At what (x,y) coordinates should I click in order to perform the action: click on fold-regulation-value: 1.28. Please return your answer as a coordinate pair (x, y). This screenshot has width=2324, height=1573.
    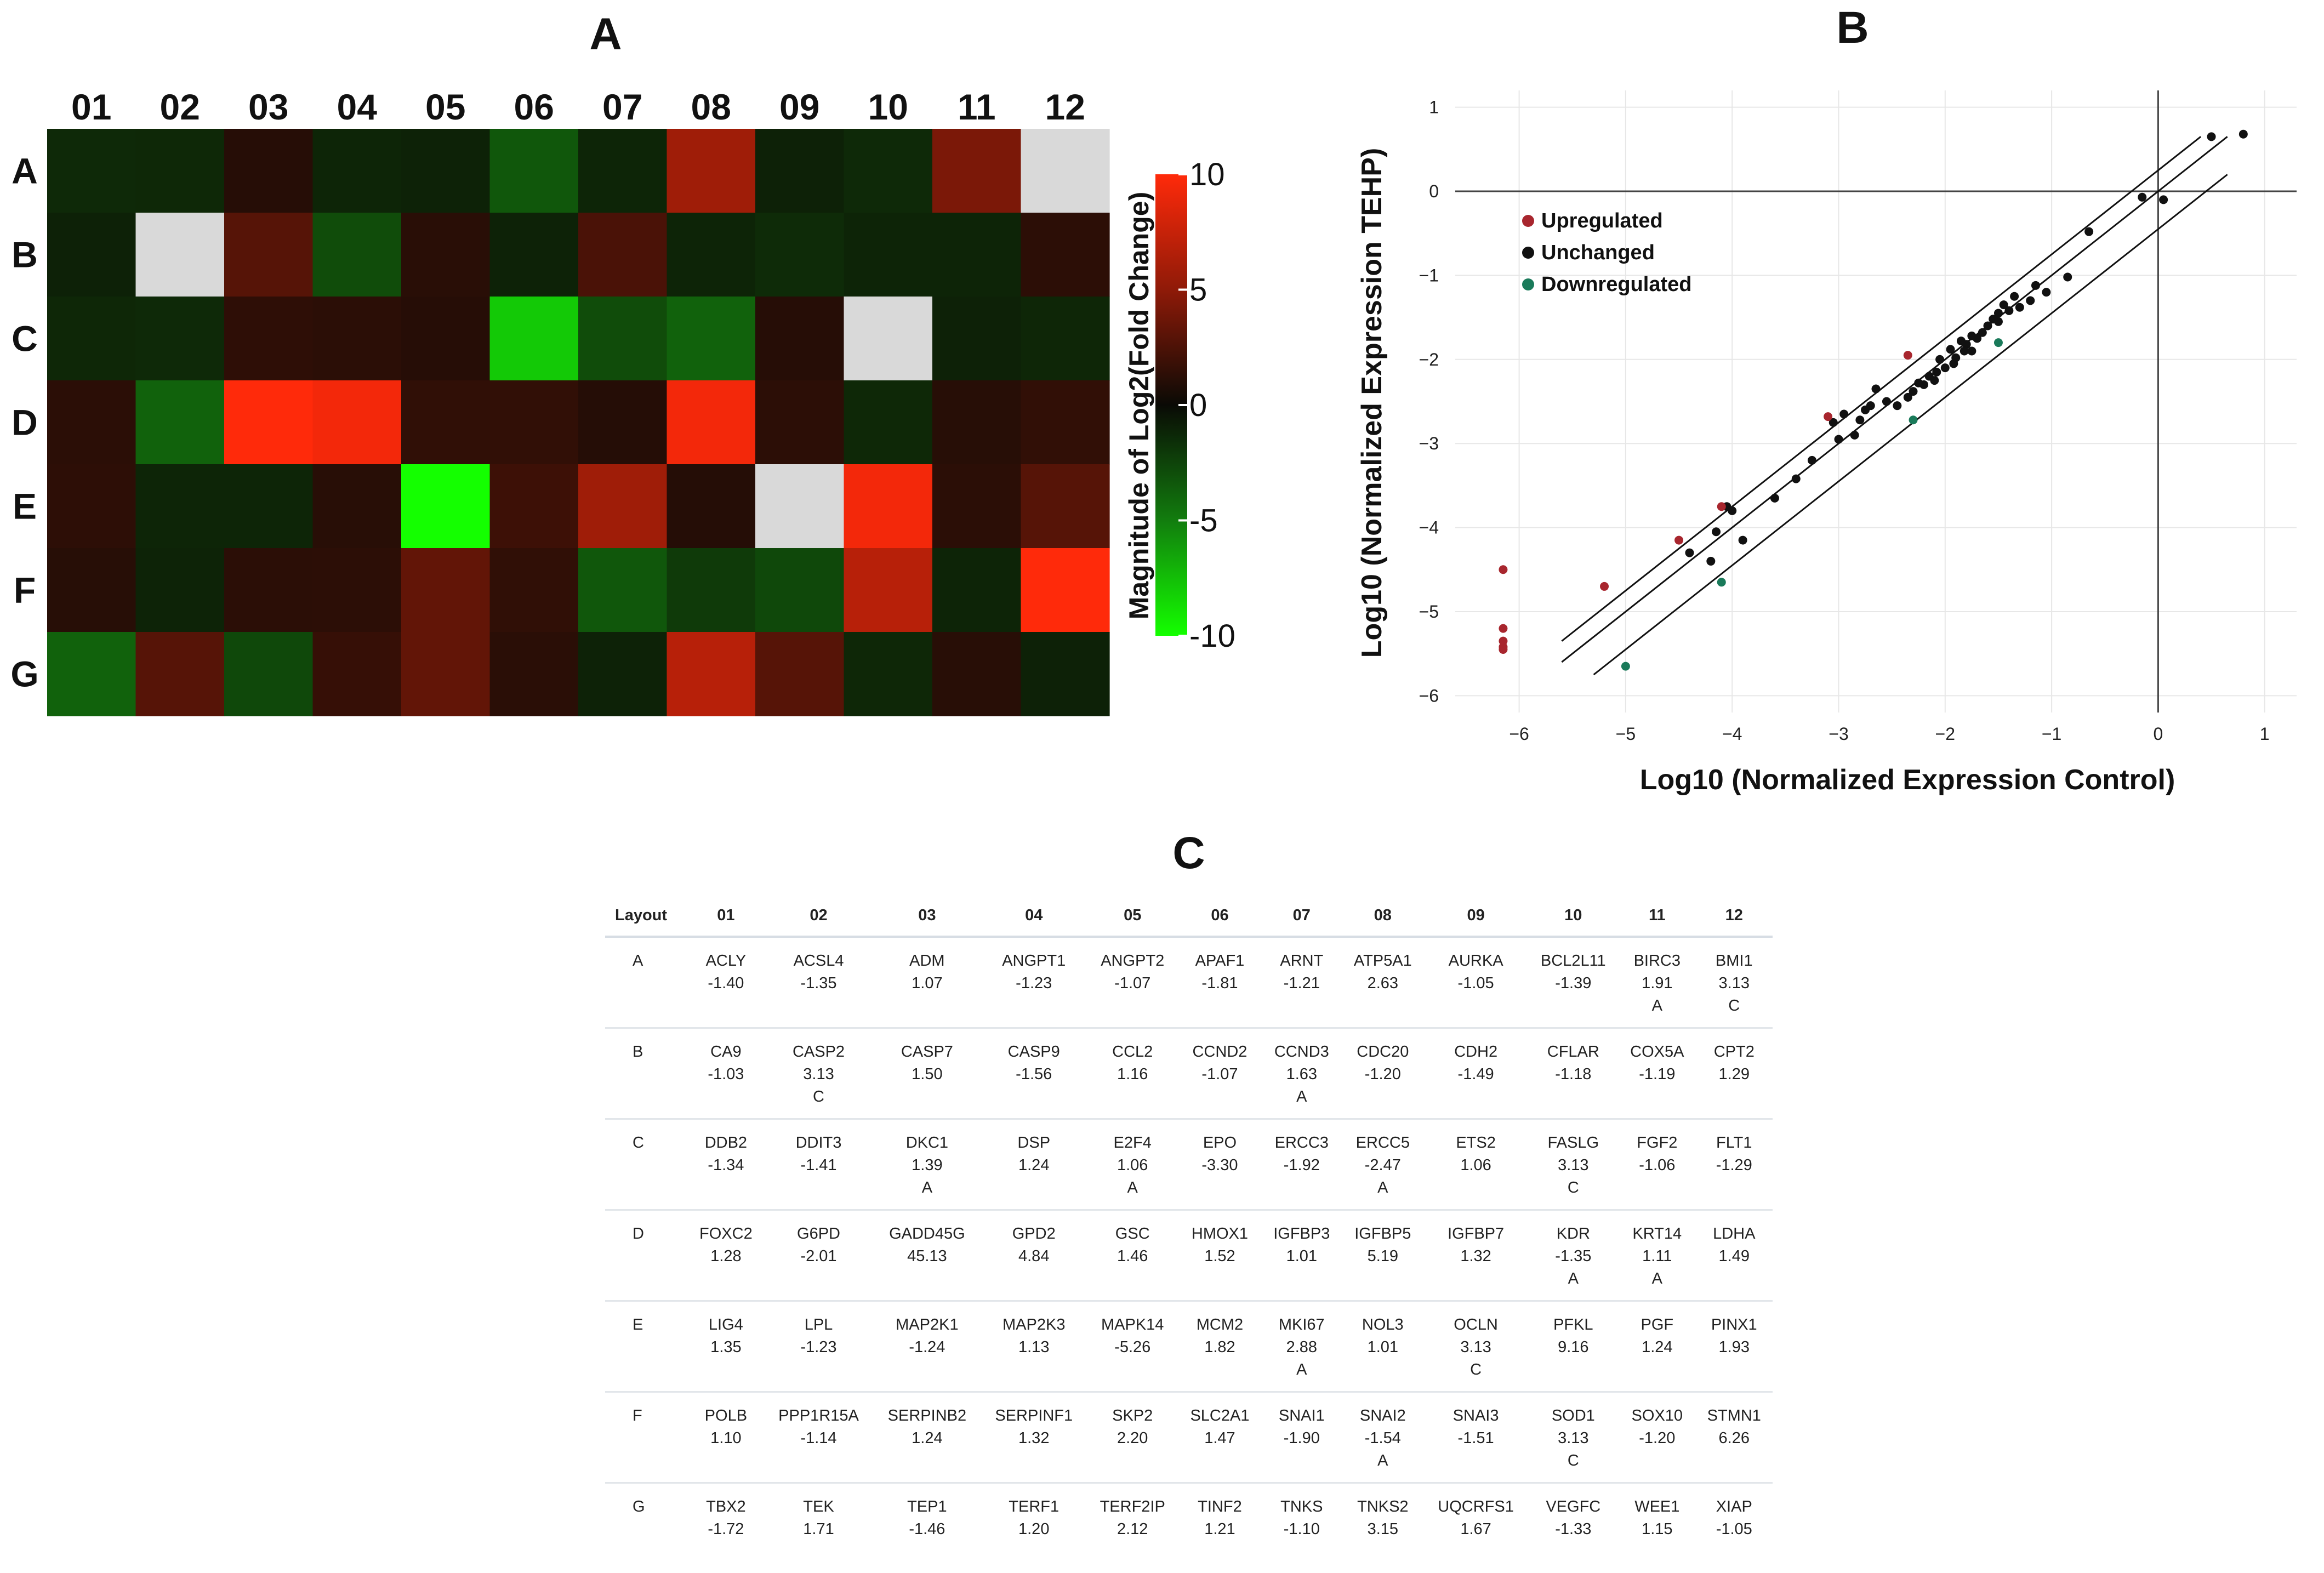
    Looking at the image, I should click on (725, 1256).